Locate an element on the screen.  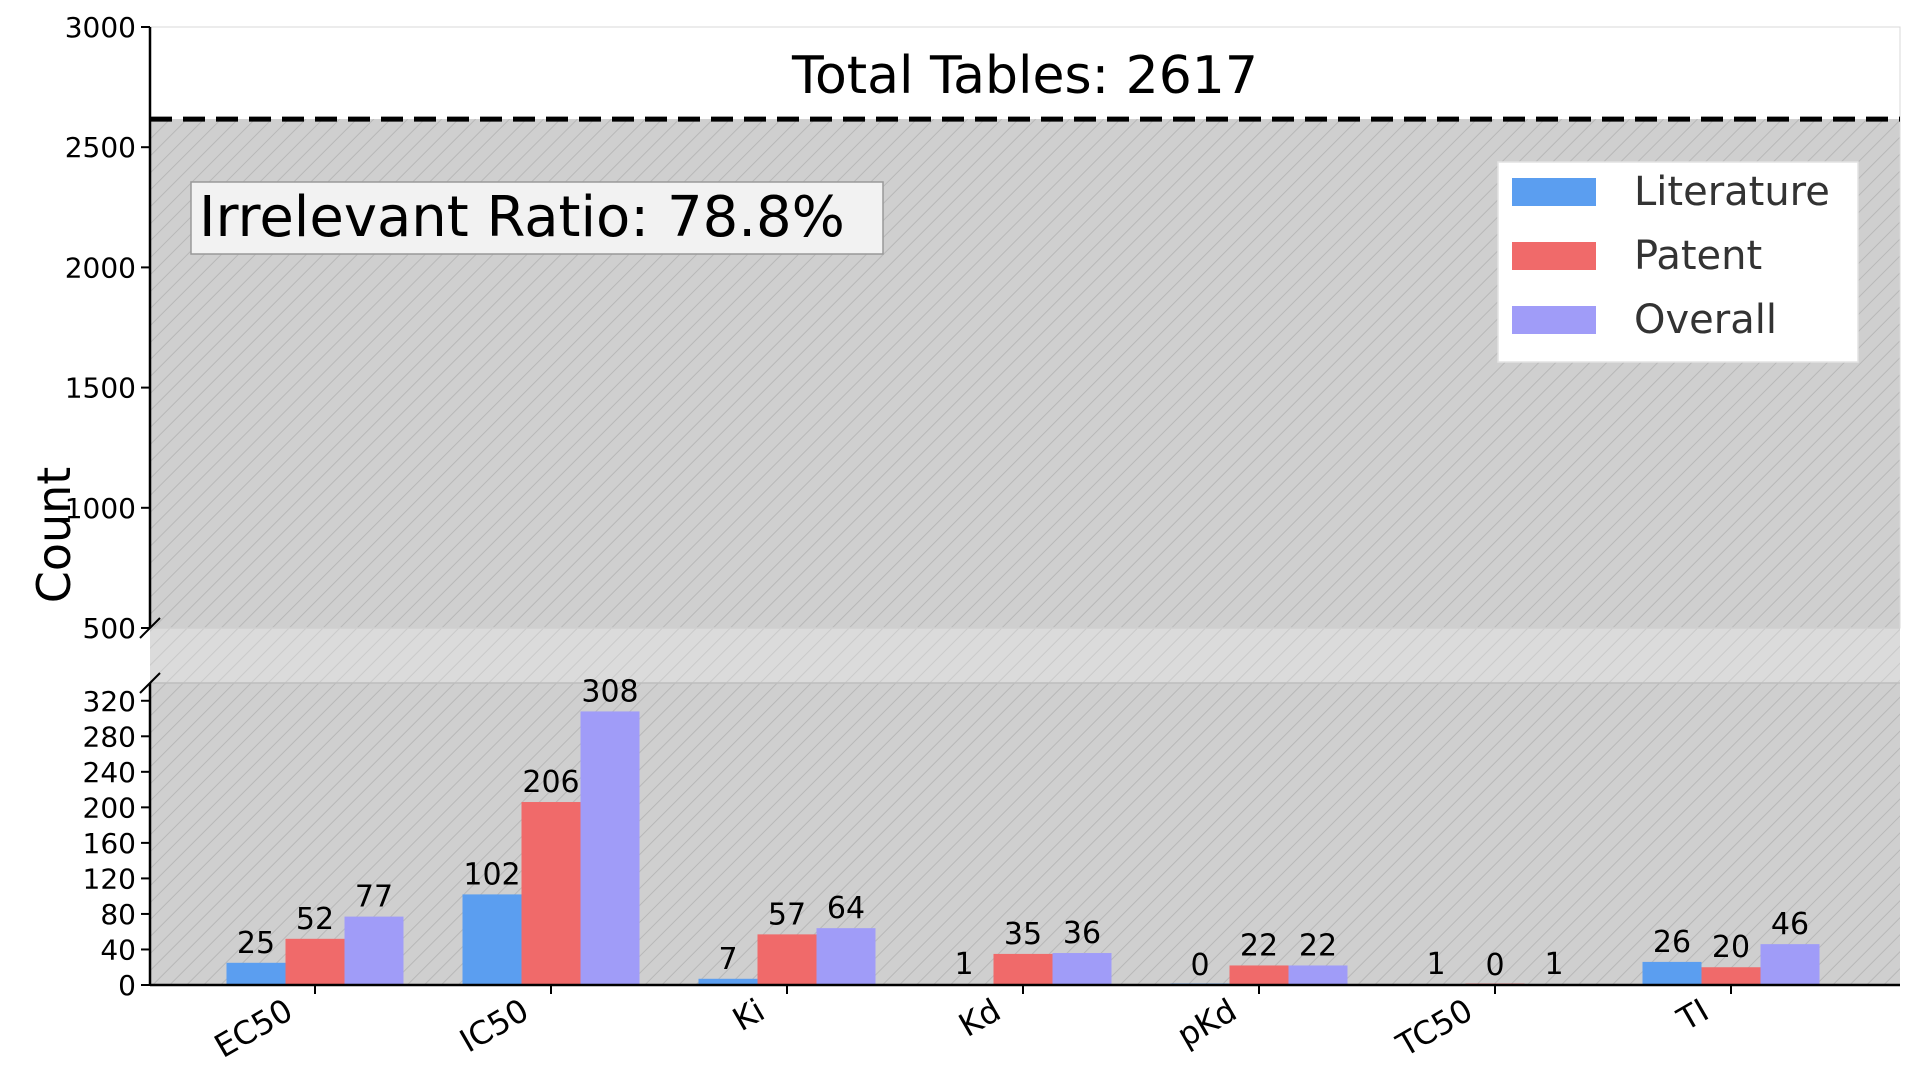
bar-value-label: 26 is located at coordinates (1672, 942).